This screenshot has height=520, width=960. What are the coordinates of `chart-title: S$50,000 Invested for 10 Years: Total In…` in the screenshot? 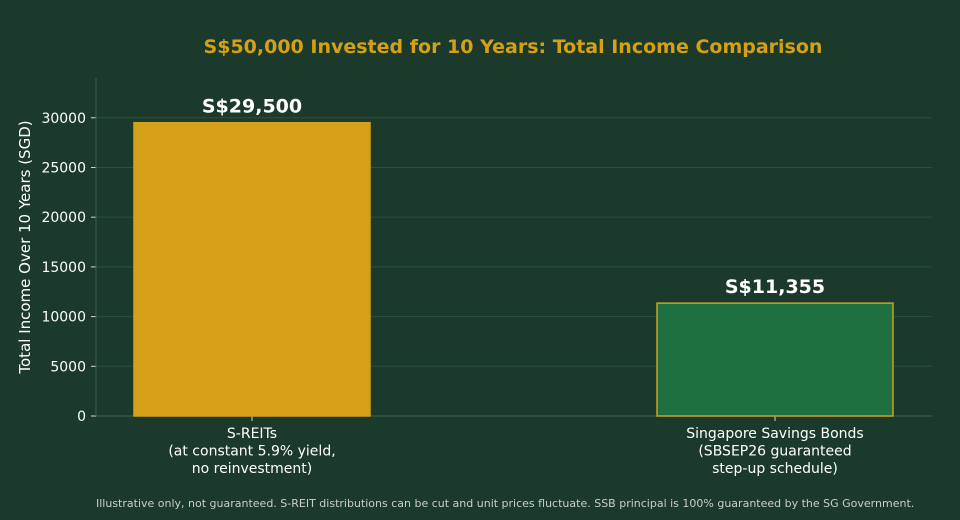 It's located at (513, 47).